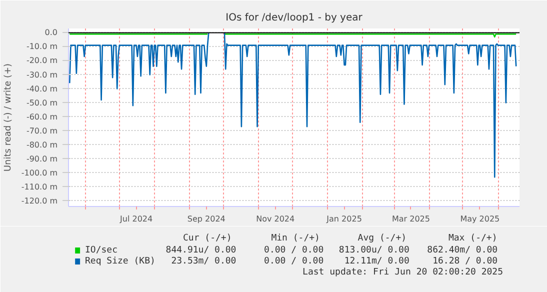  What do you see at coordinates (403, 273) in the screenshot?
I see `text: Last update: Fri Jun 20 02:00:20 2025` at bounding box center [403, 273].